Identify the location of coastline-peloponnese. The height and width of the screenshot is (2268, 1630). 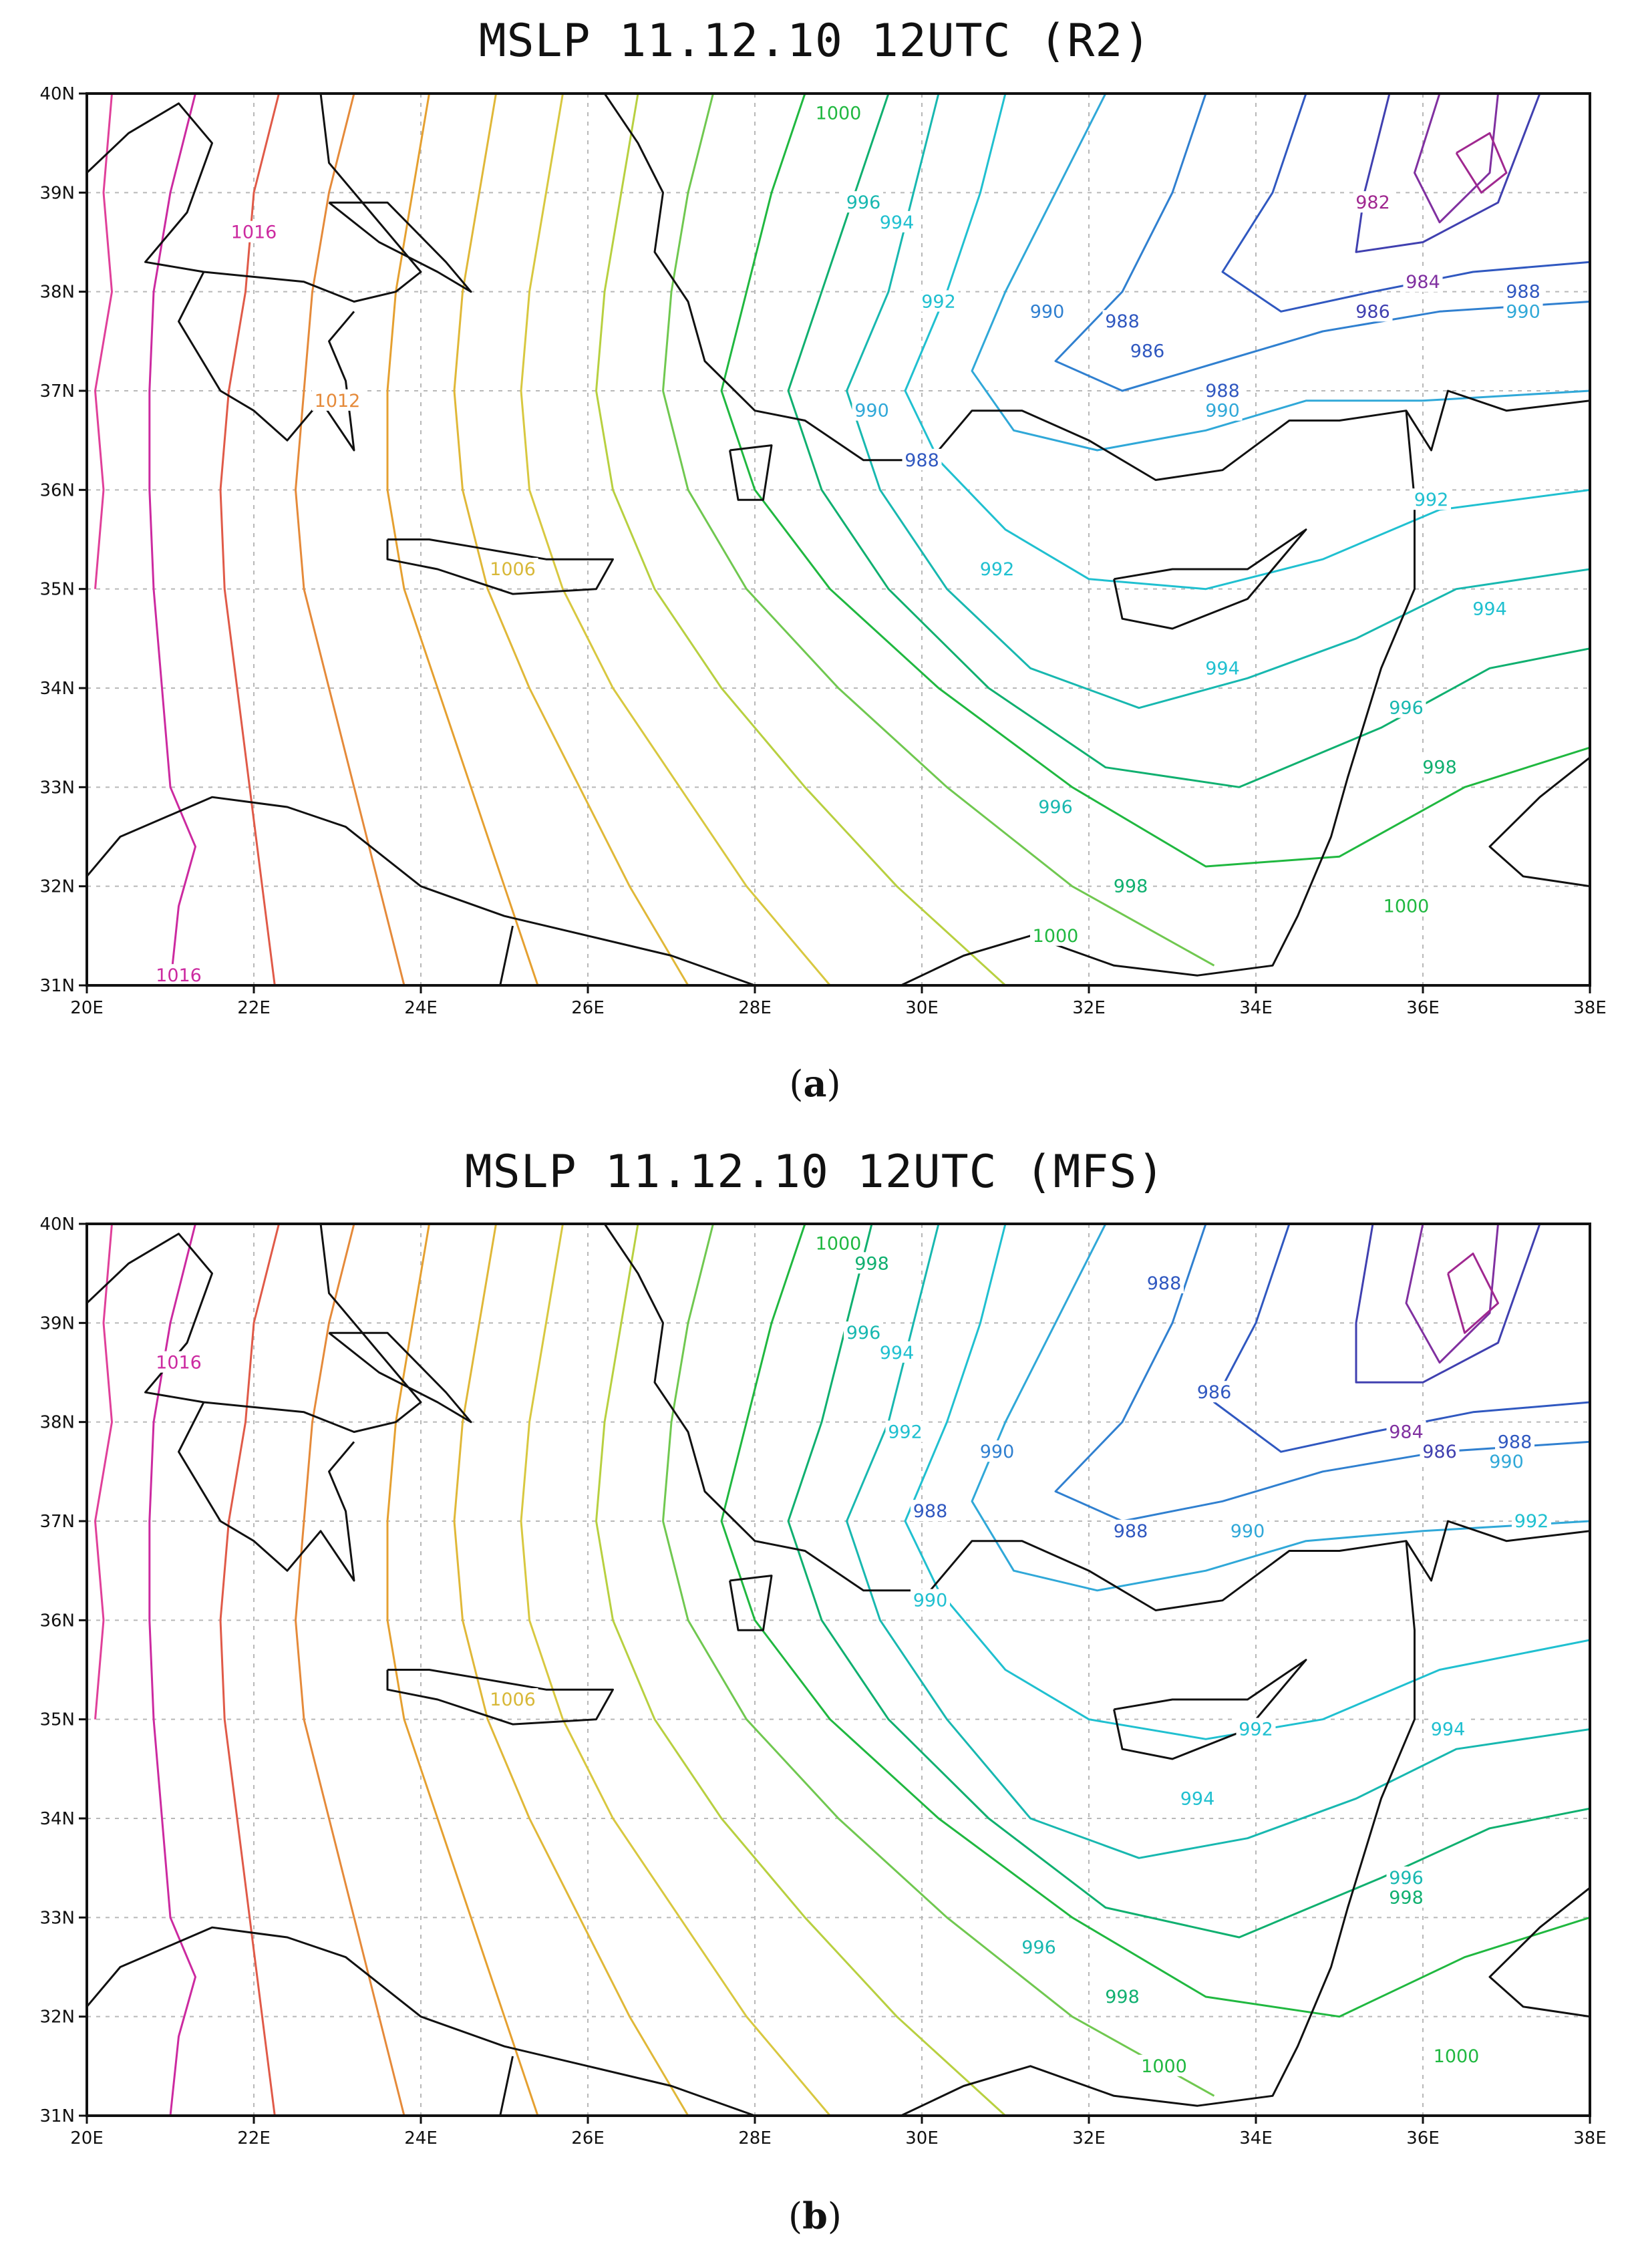
(266, 361).